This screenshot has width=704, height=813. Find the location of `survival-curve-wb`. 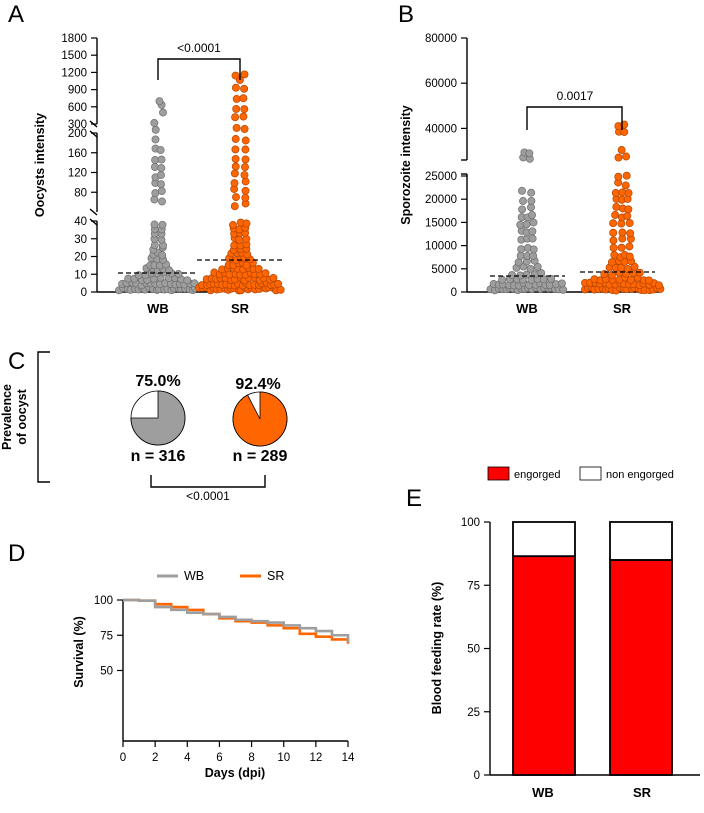

survival-curve-wb is located at coordinates (236, 620).